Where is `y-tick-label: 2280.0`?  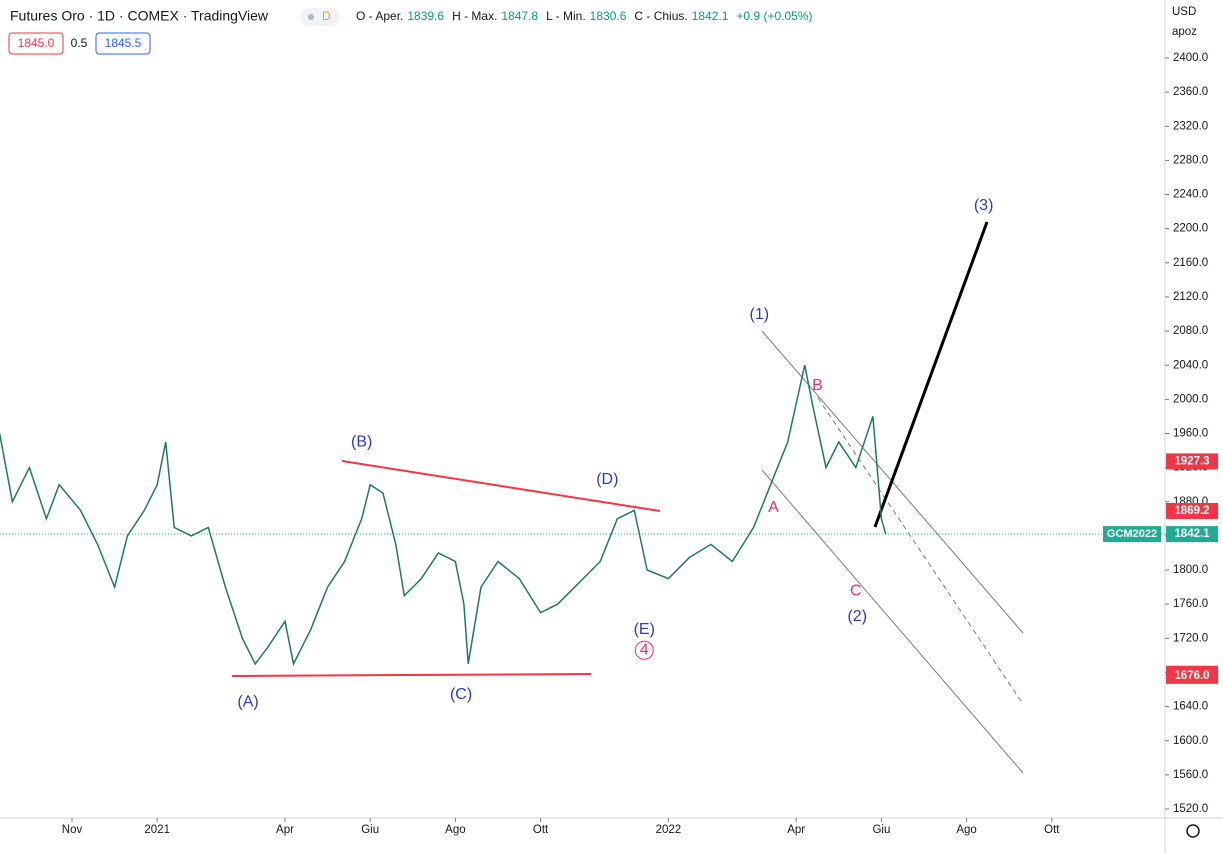 y-tick-label: 2280.0 is located at coordinates (1190, 160).